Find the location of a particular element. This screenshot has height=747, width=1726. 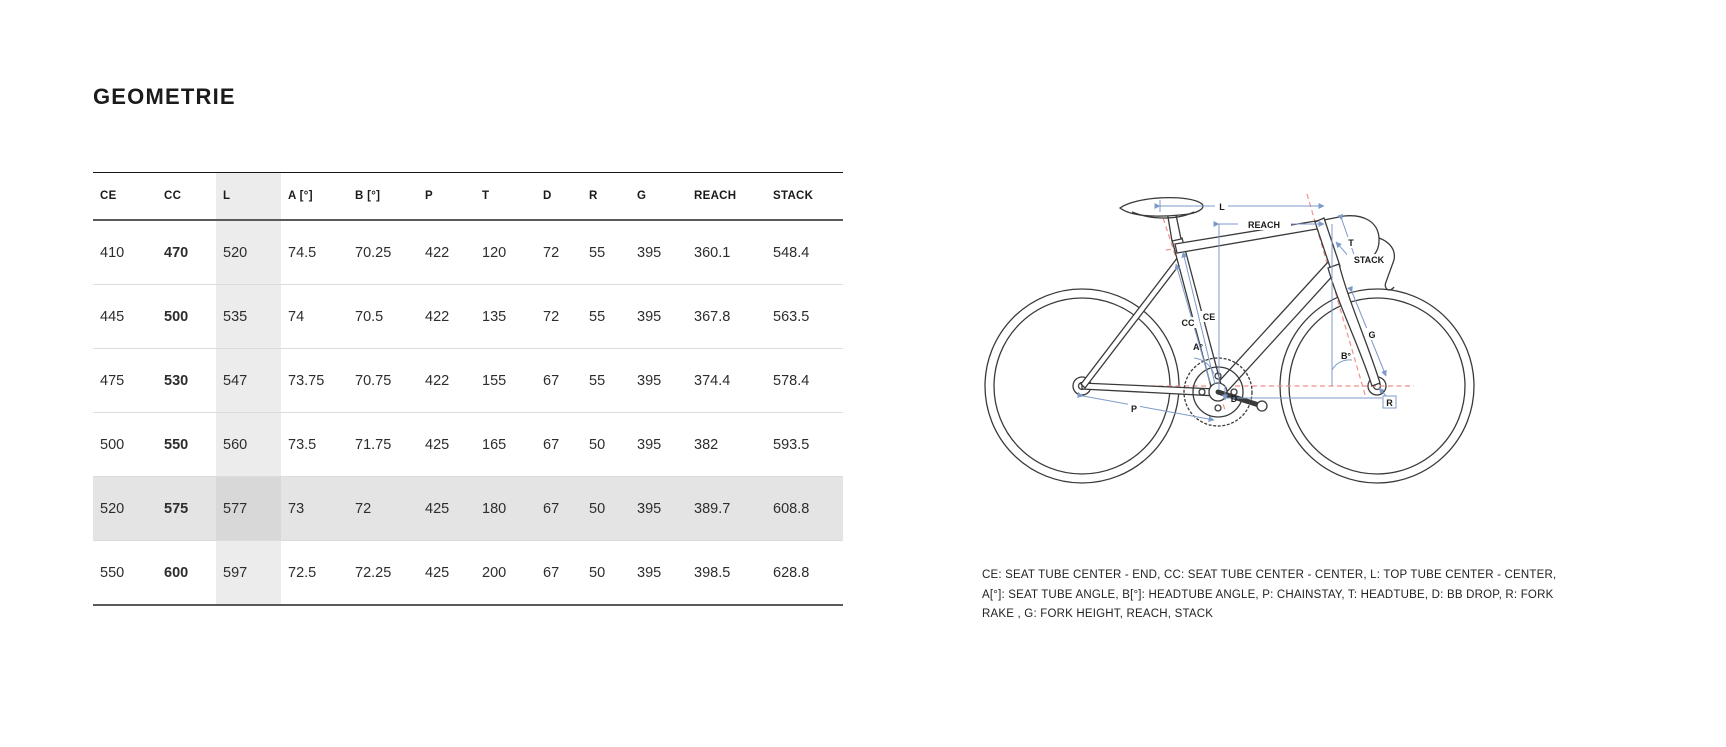

table-cell: 180 is located at coordinates (505, 508).